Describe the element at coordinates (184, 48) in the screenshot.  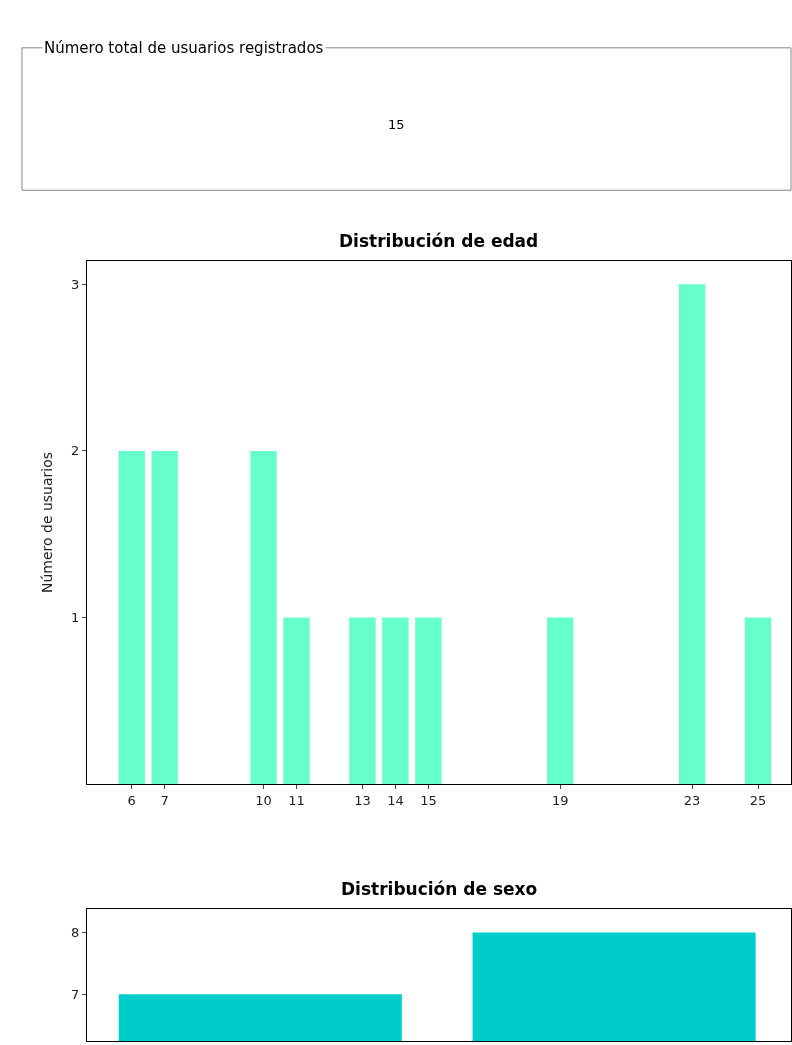
I see `text: Número total de usuarios registrados` at that location.